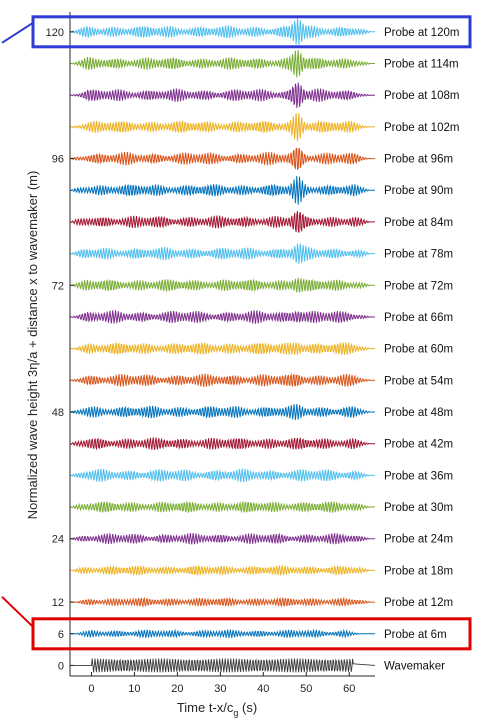  Describe the element at coordinates (418, 160) in the screenshot. I see `series-label-96: Probe at 96m` at that location.